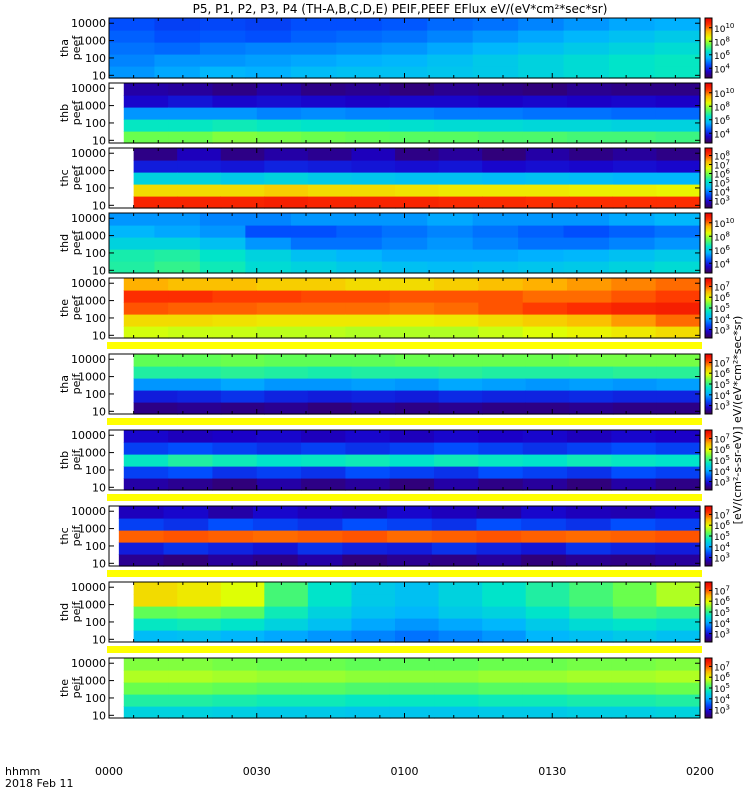 This screenshot has width=750, height=800. What do you see at coordinates (722, 165) in the screenshot?
I see `colorbar-tick-label: 10⁷` at bounding box center [722, 165].